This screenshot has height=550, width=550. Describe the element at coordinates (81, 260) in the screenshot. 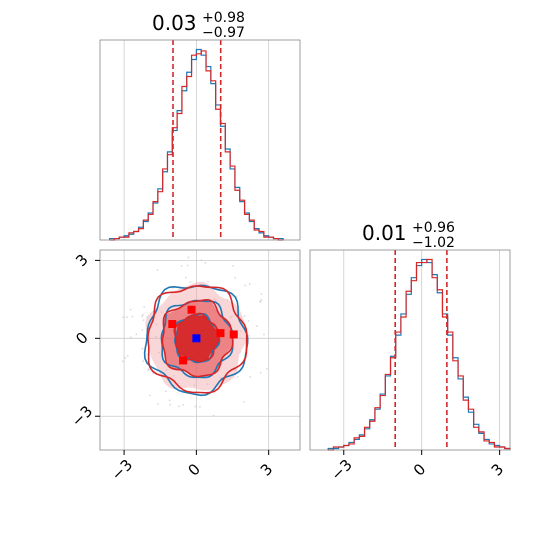

I see `joint-ytick-label: 3` at that location.